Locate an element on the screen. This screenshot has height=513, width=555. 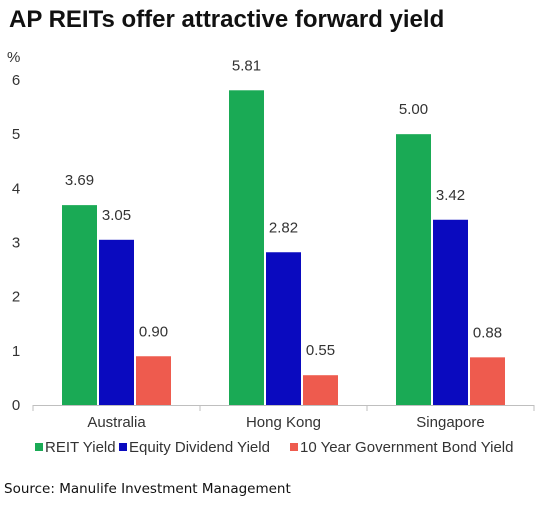
data-label: 0.88 is located at coordinates (487, 332).